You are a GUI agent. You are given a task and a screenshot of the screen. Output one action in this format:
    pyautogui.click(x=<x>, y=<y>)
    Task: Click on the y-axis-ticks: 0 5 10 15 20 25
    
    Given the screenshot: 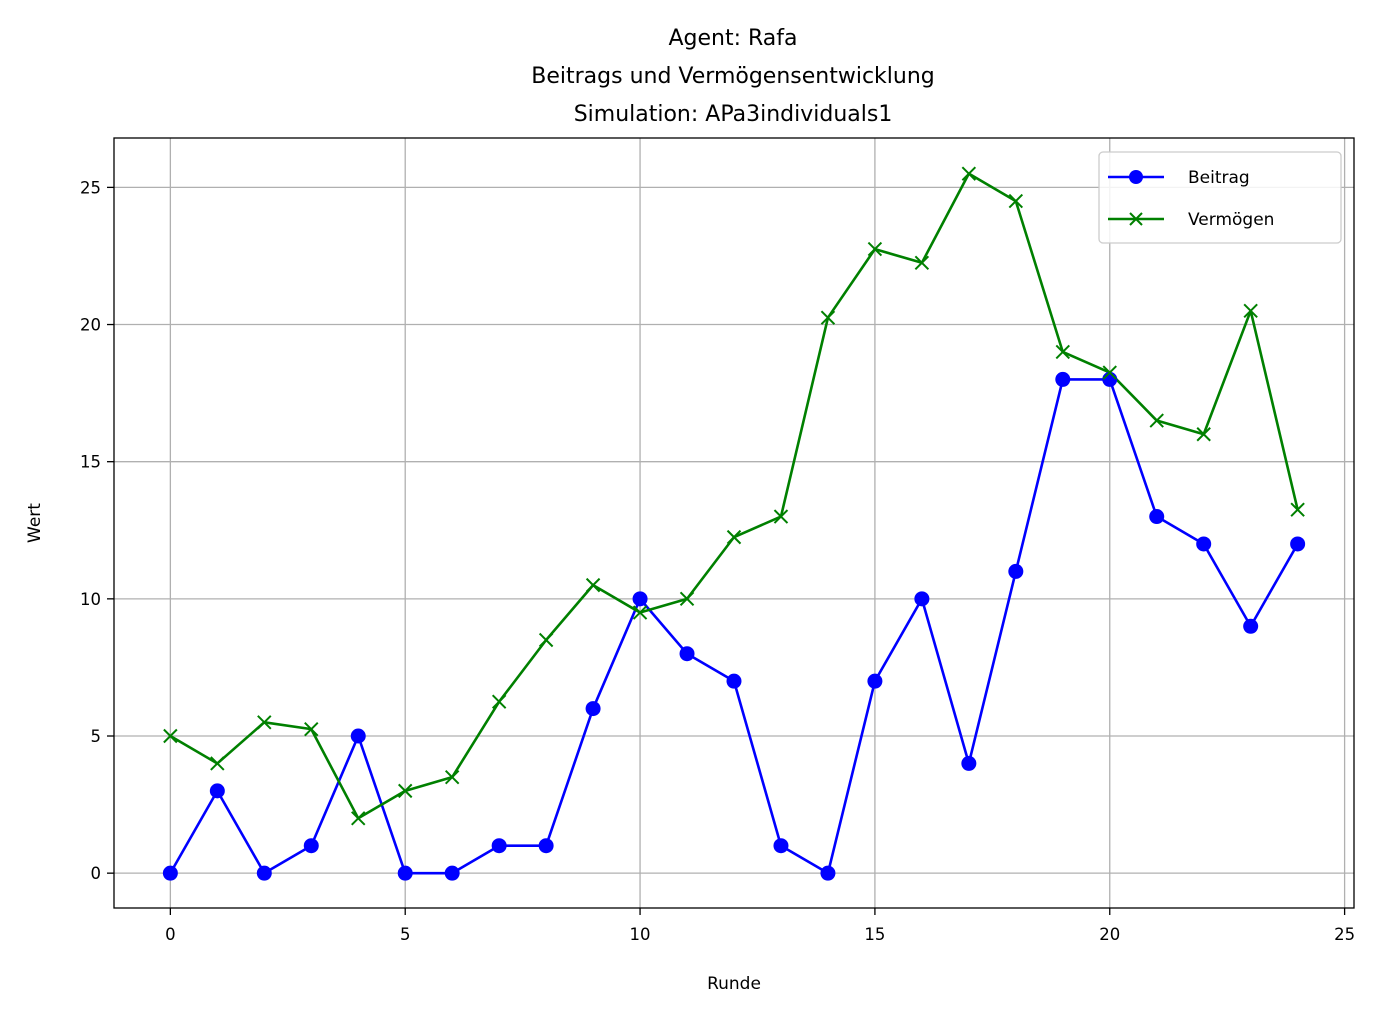 What is the action you would take?
    pyautogui.click(x=97, y=530)
    